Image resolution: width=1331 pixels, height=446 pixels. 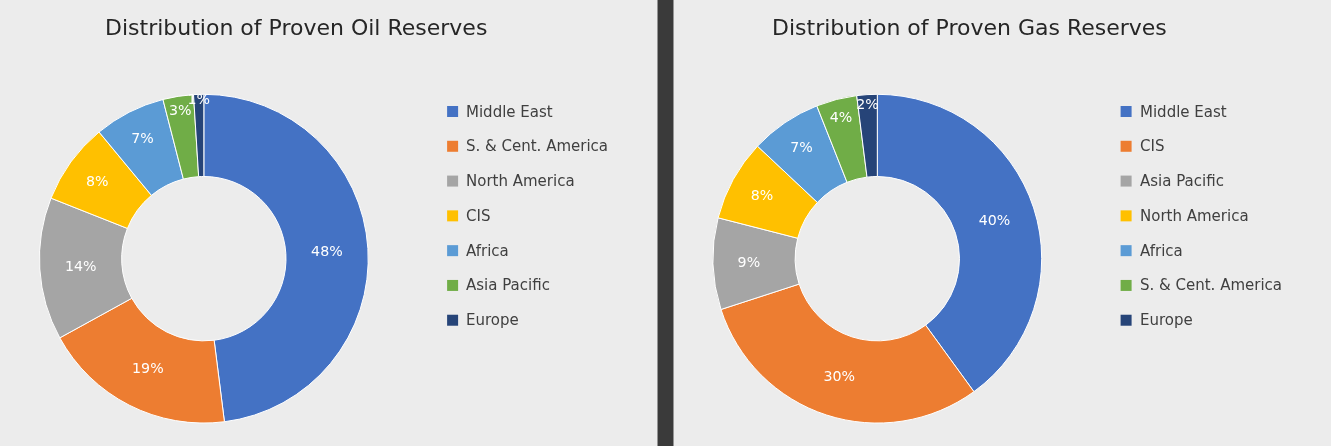 I want to click on data-label: 4%, so click(x=841, y=116).